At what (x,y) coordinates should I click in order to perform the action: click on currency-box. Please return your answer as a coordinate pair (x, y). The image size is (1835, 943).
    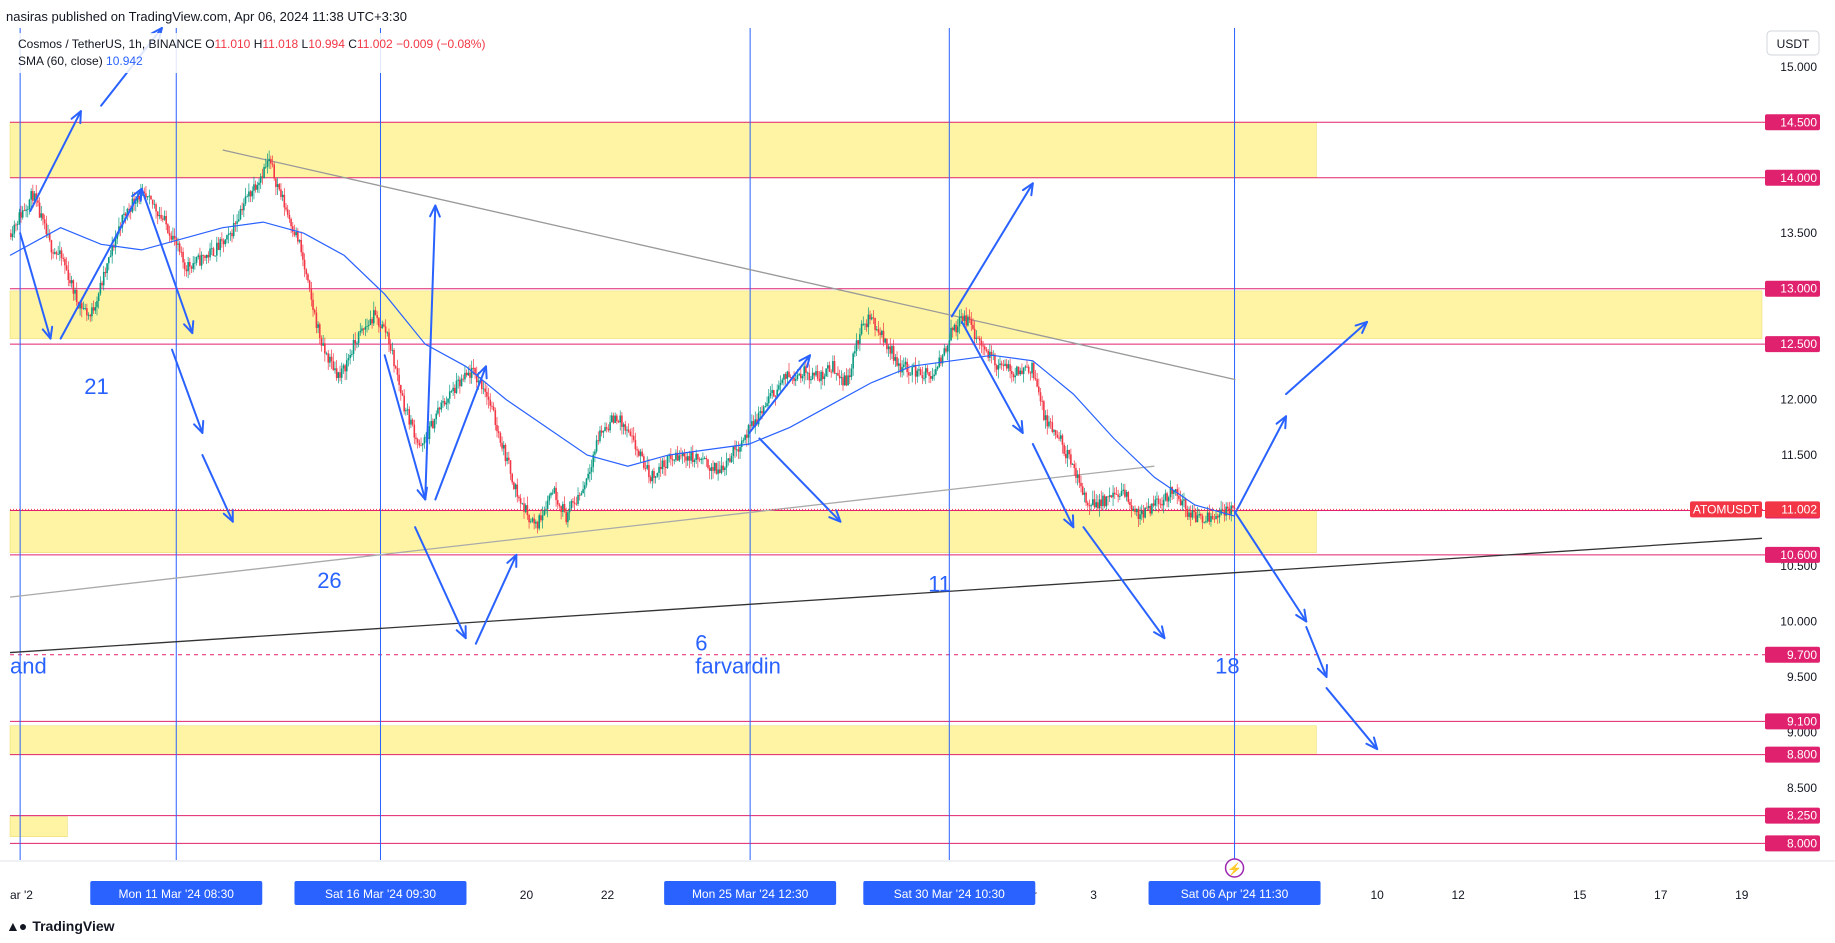
    Looking at the image, I should click on (1793, 43).